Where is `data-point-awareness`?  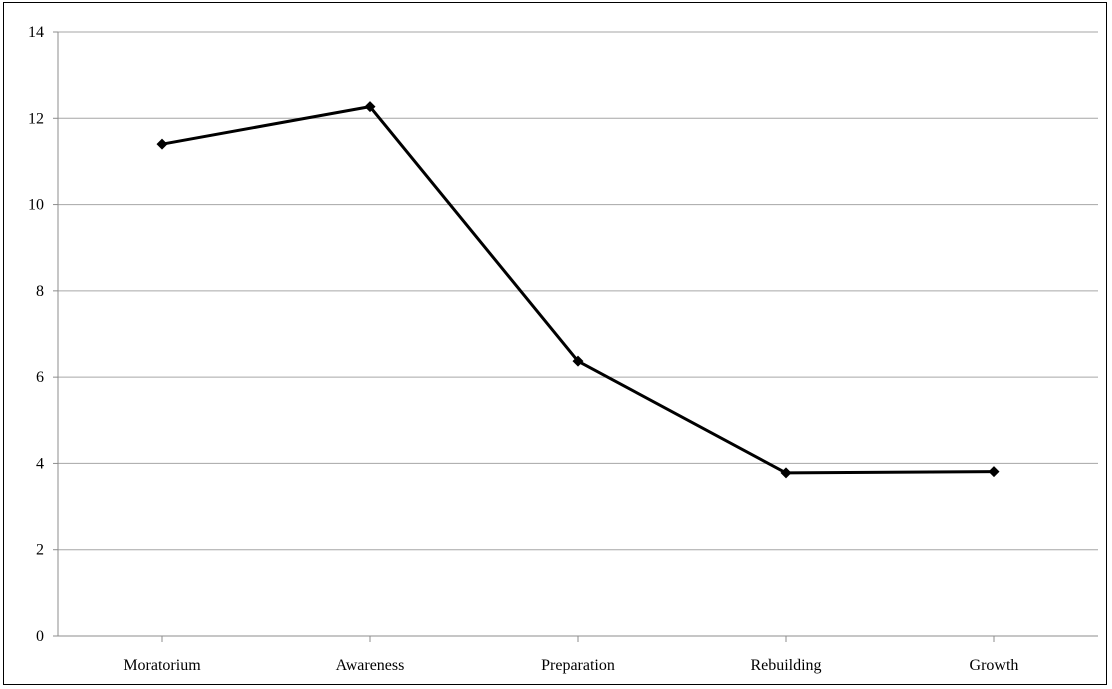 data-point-awareness is located at coordinates (370, 107).